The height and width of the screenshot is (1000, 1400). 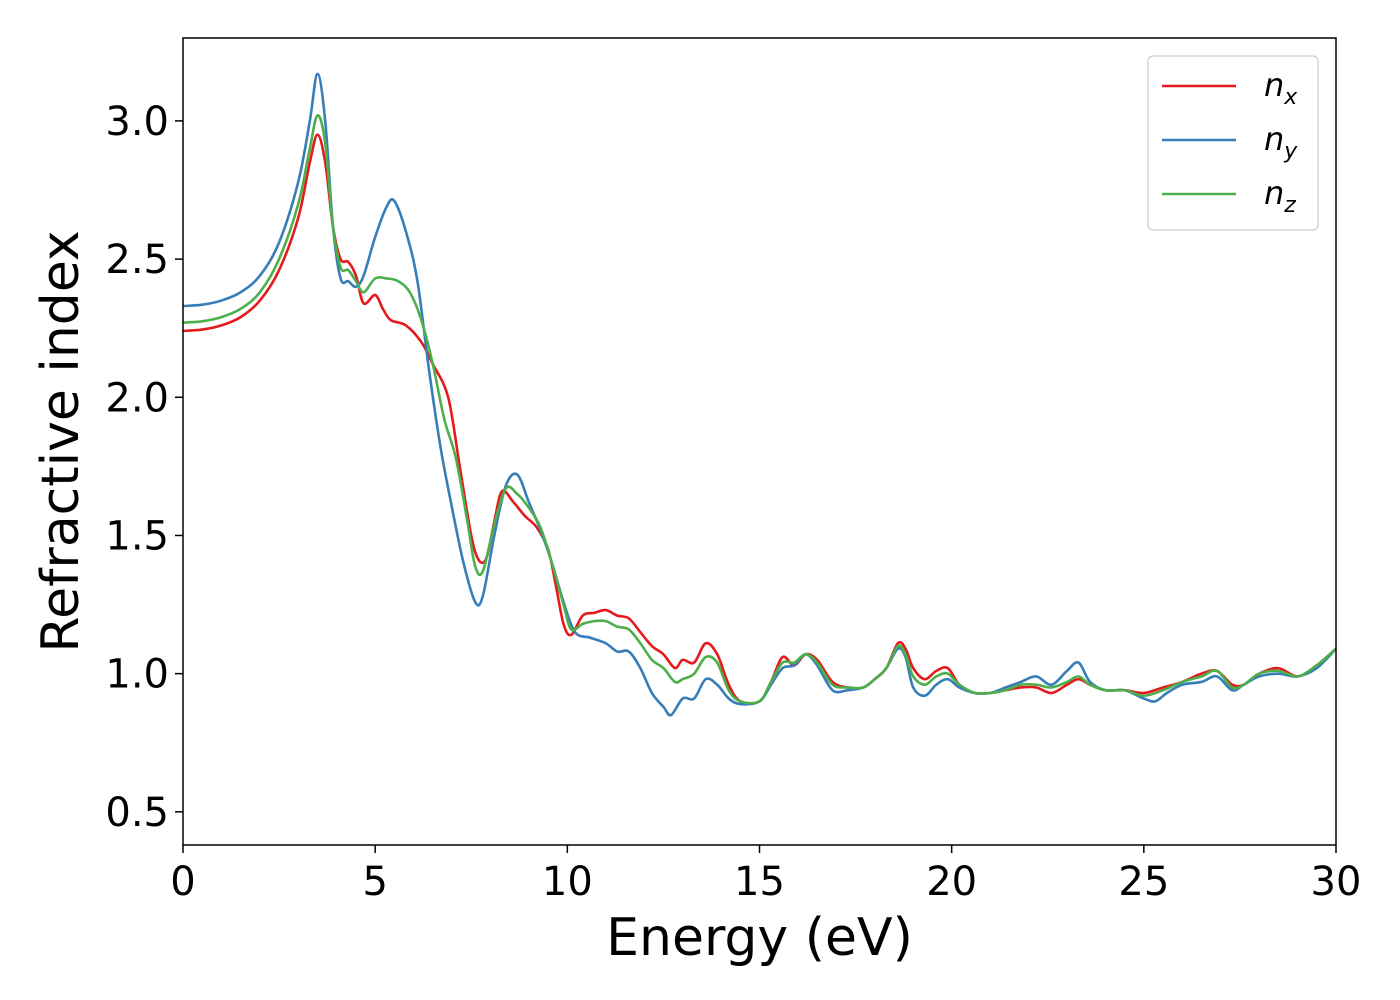 I want to click on x-tick-label: 10, so click(x=567, y=882).